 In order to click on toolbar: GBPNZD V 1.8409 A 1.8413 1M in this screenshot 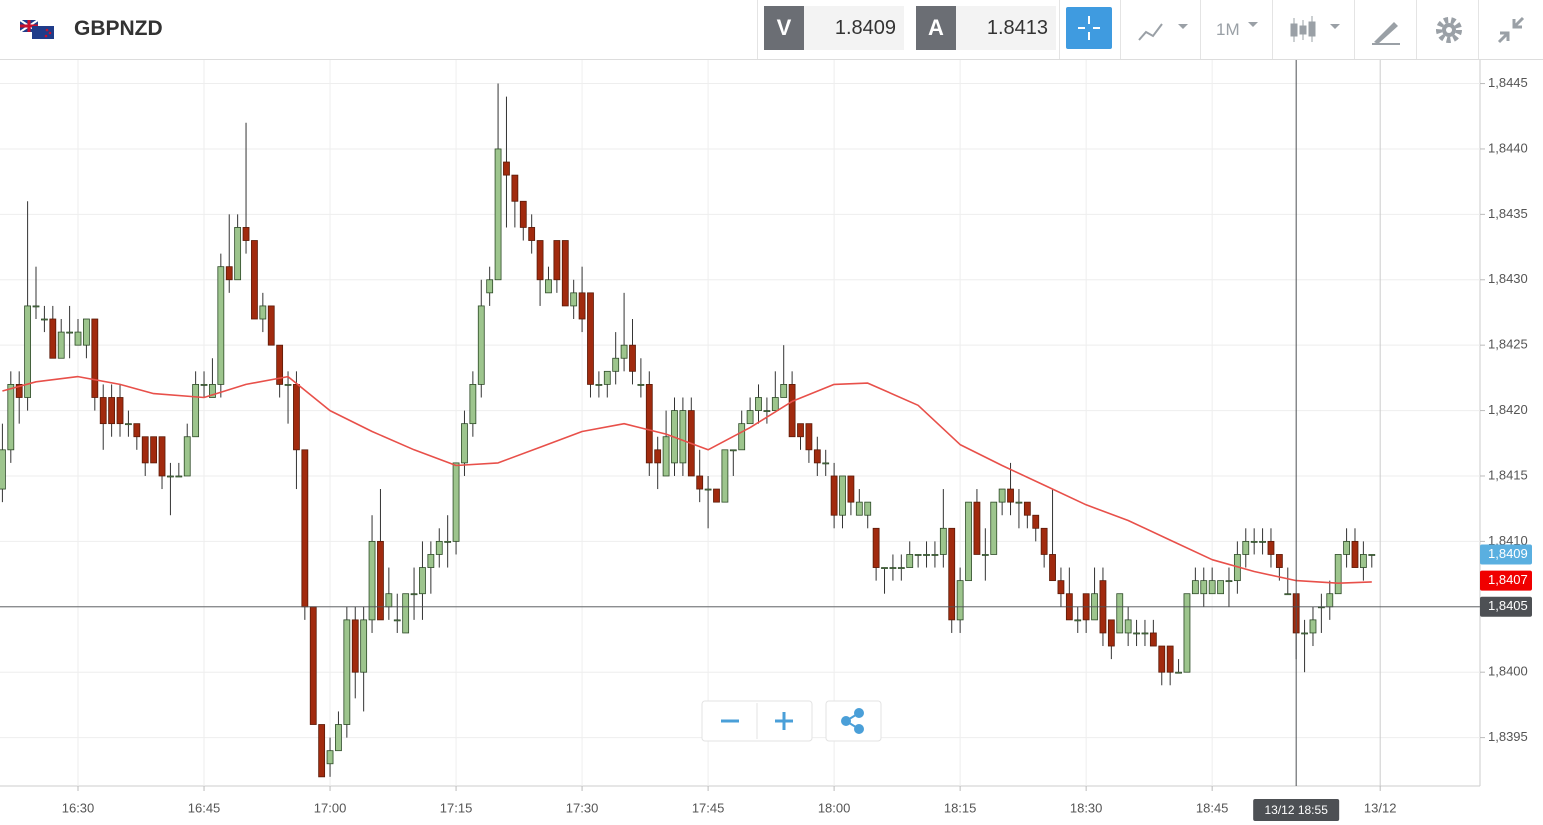, I will do `click(771, 30)`.